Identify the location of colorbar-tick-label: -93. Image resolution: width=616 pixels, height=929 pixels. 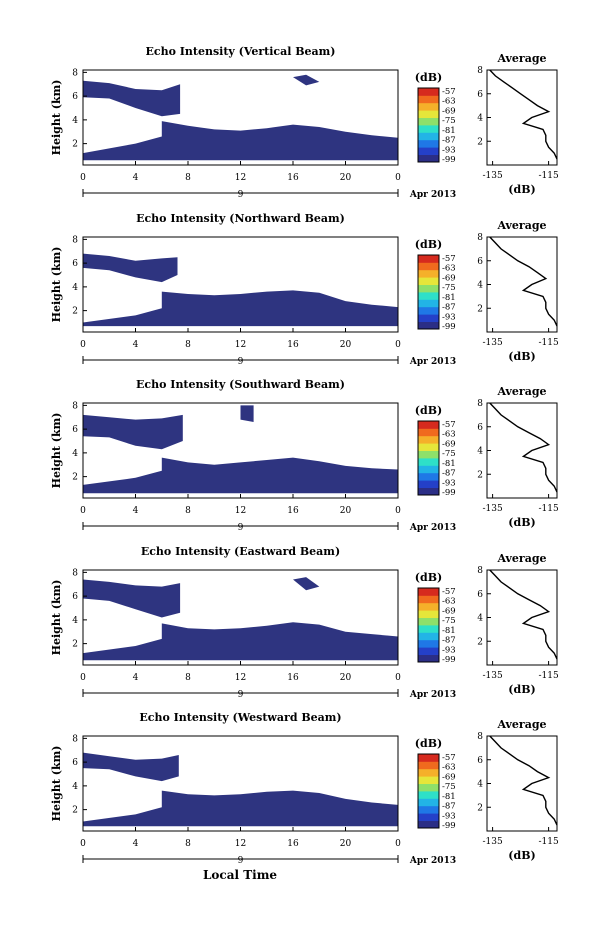
(449, 650).